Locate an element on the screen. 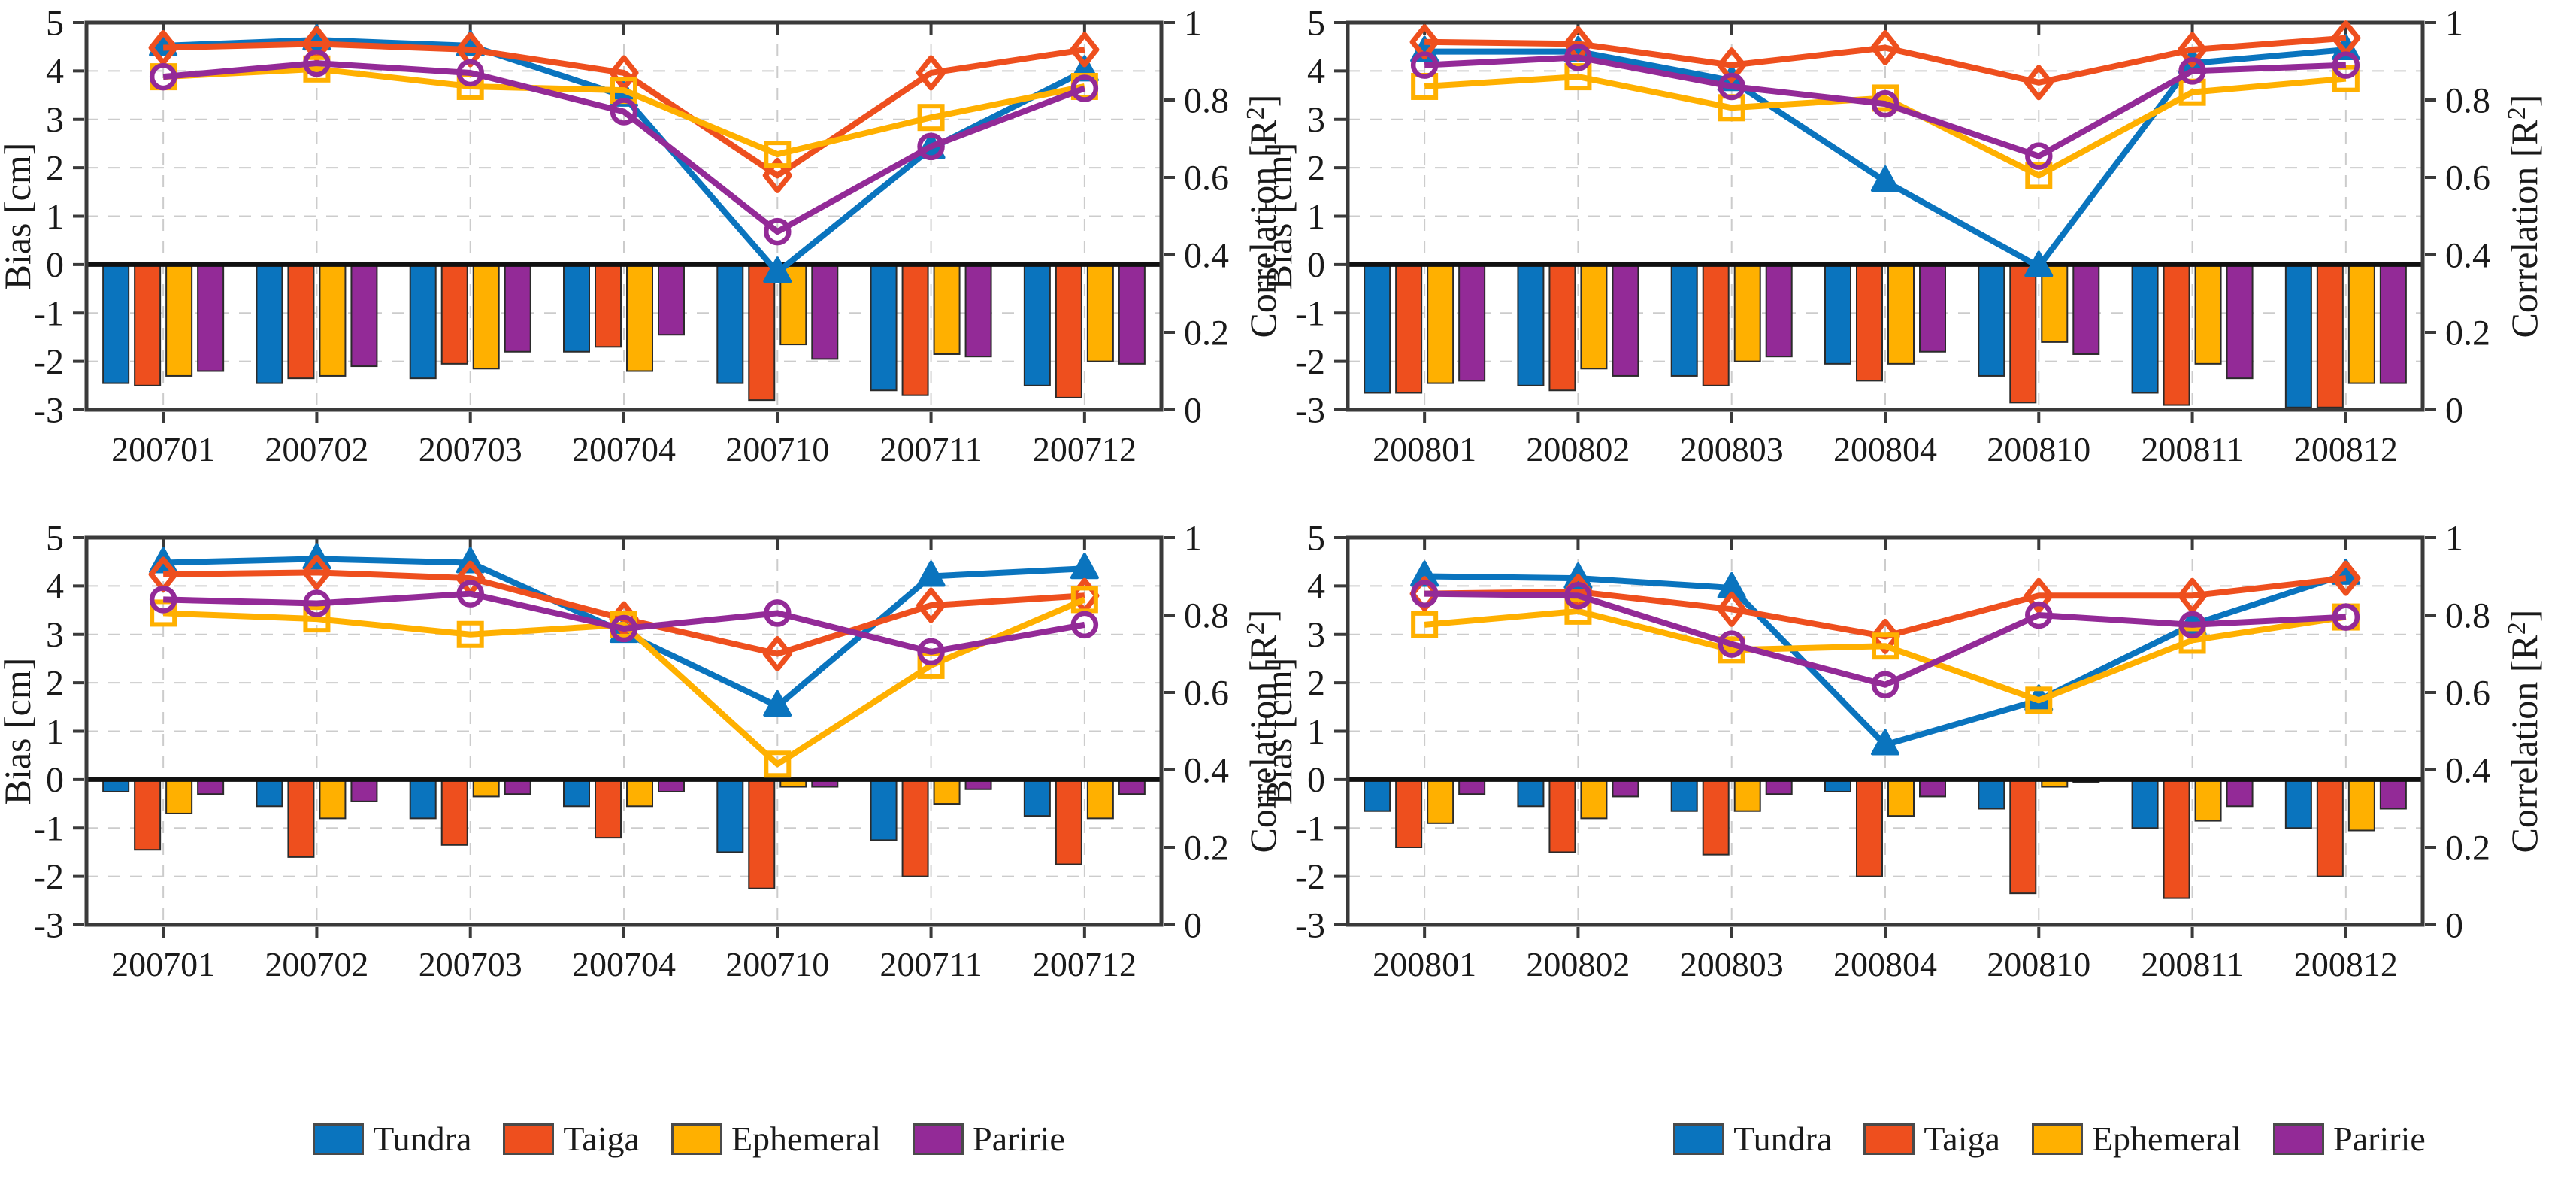 The width and height of the screenshot is (2576, 1200). legend-item-ephemeral: Ephemeral is located at coordinates (2136, 1139).